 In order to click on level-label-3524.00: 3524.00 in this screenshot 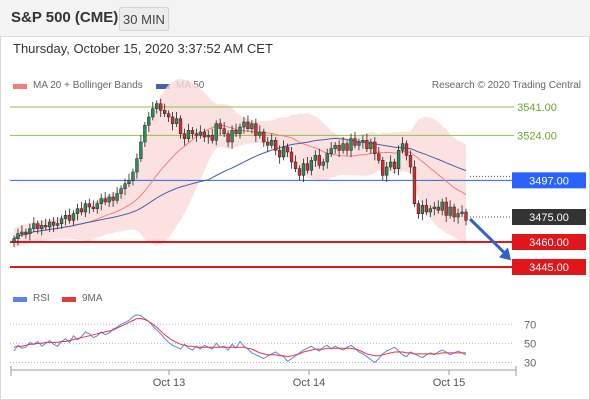, I will do `click(537, 136)`.